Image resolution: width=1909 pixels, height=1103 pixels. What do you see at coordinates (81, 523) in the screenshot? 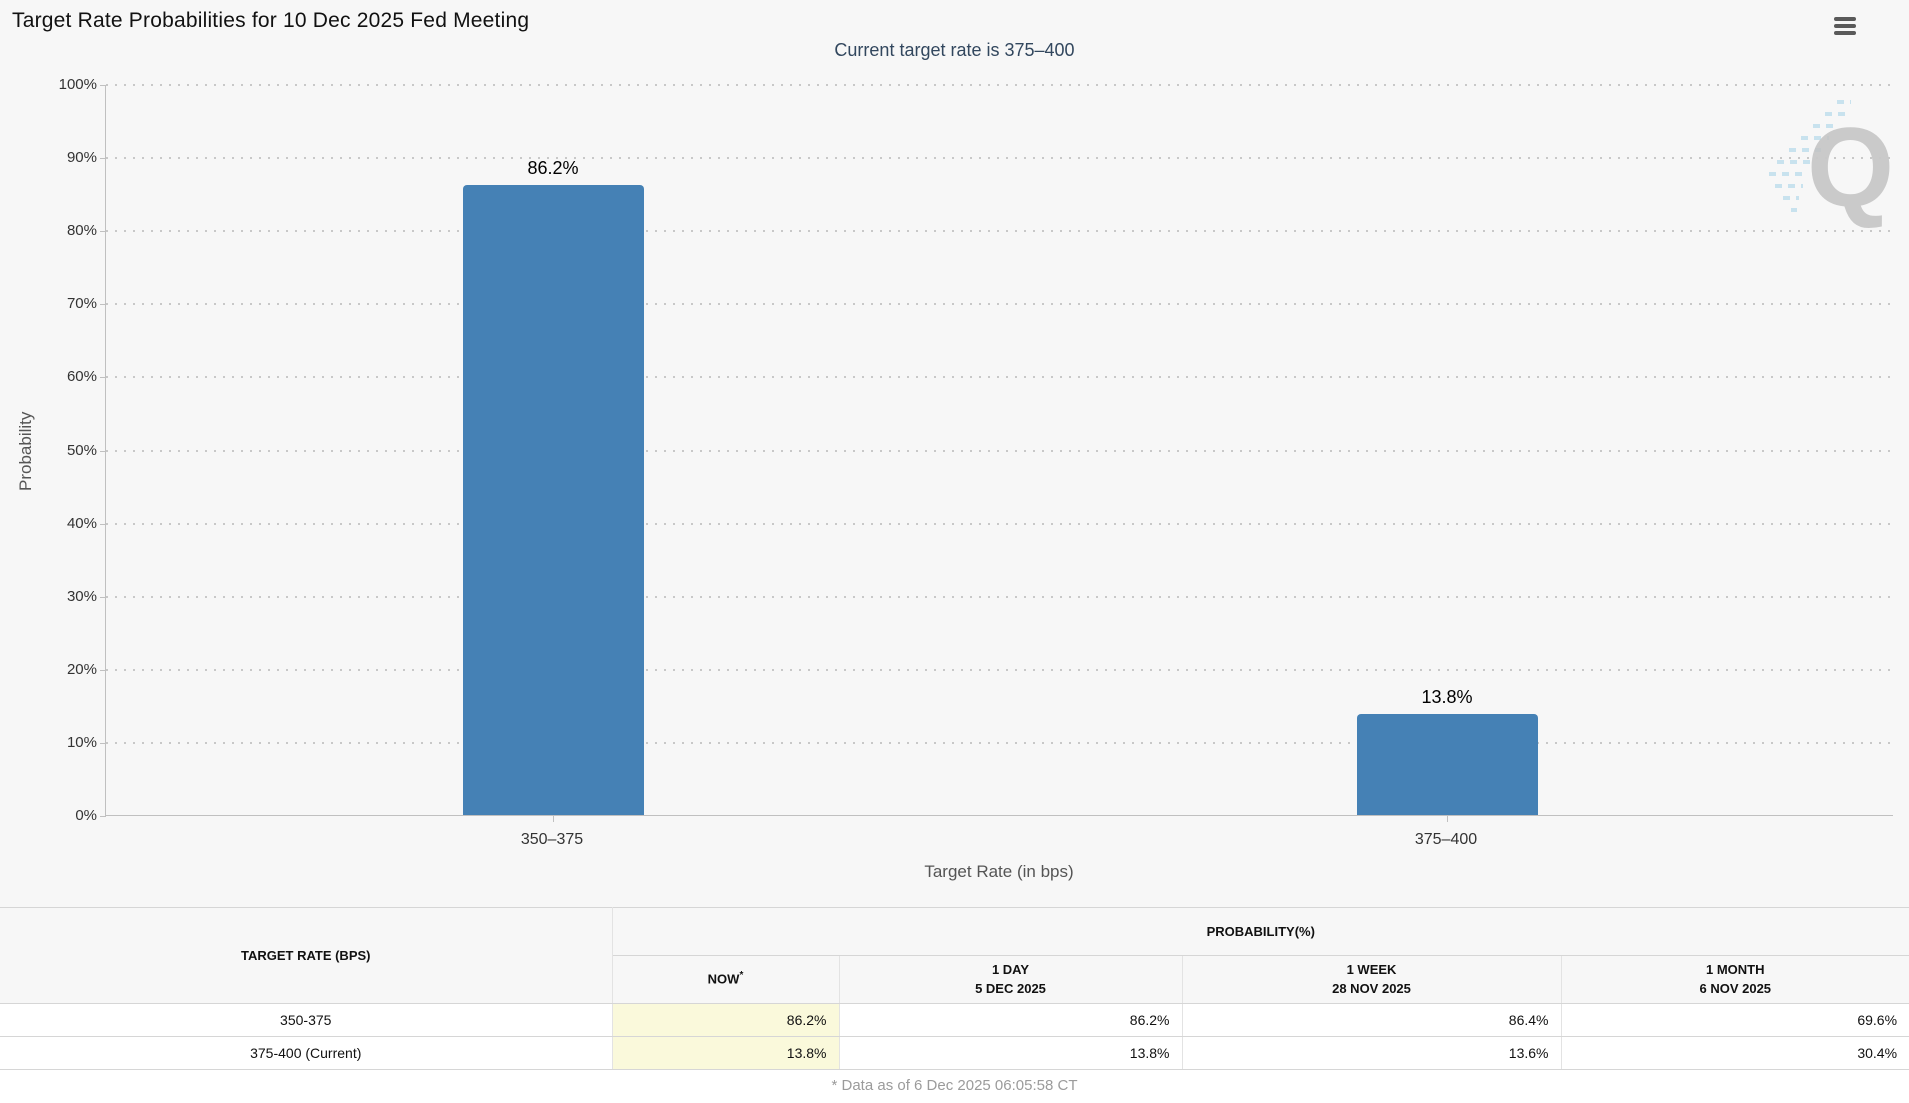
I see `y-tick-label: 40%` at bounding box center [81, 523].